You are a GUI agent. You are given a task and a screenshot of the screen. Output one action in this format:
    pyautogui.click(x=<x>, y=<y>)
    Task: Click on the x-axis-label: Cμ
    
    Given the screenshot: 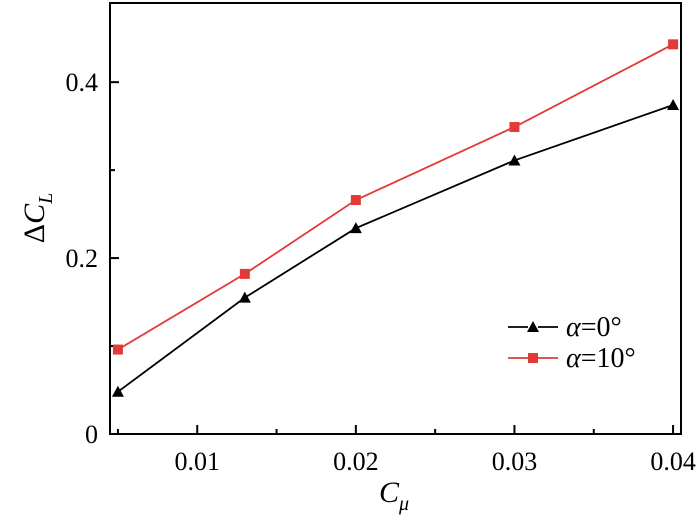 What is the action you would take?
    pyautogui.click(x=394, y=495)
    